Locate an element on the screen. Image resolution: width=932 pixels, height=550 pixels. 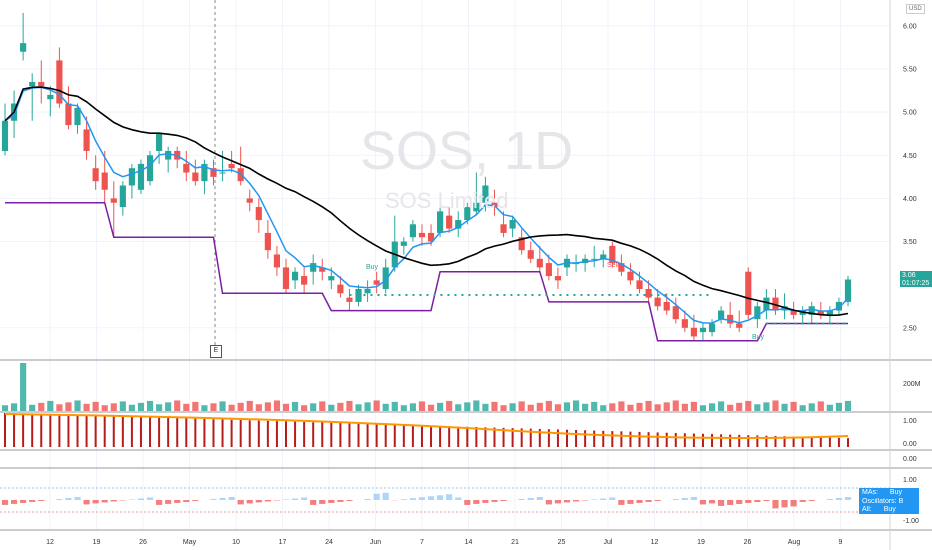
volume-pane is located at coordinates (426, 387).